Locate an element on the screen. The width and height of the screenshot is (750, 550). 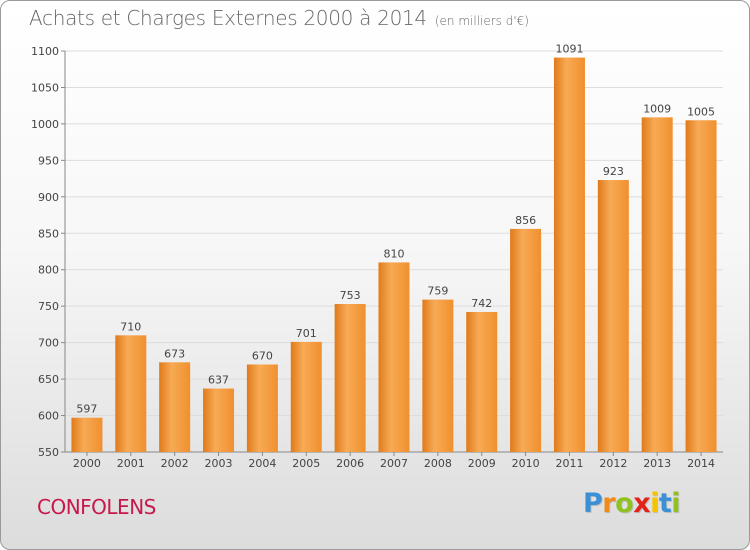
x-tick-label-2012: 2012 is located at coordinates (613, 463).